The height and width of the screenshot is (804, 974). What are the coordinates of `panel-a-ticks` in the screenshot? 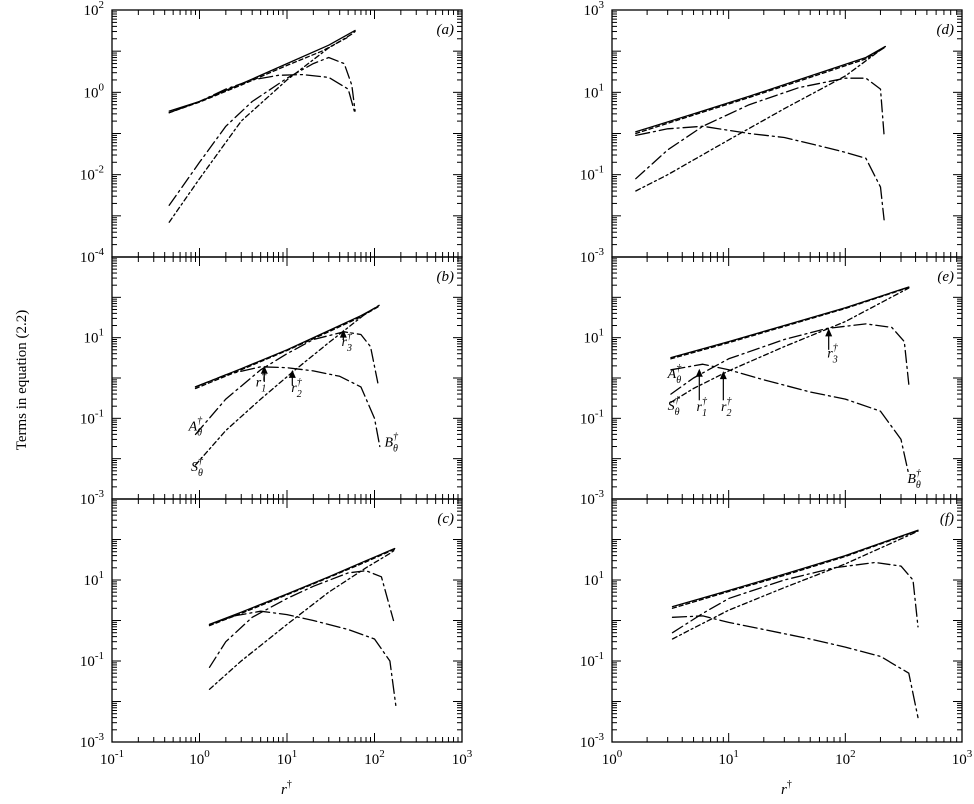 It's located at (287, 133).